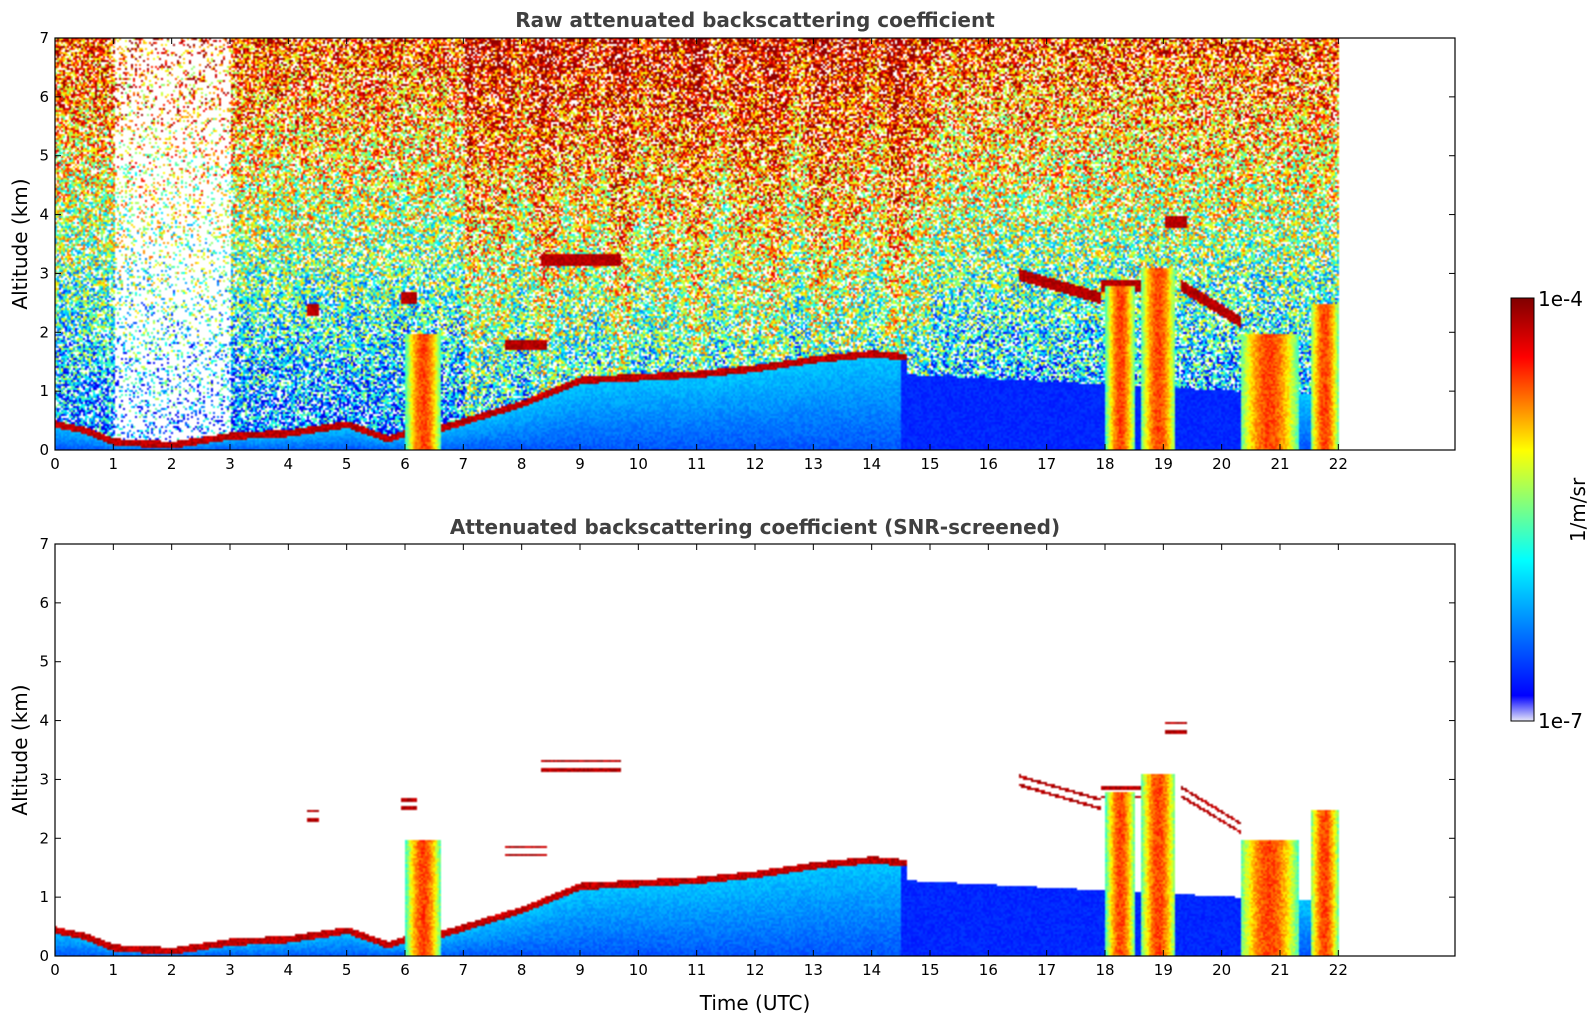 This screenshot has height=1020, width=1595. What do you see at coordinates (1522, 509) in the screenshot?
I see `colorbar-bar` at bounding box center [1522, 509].